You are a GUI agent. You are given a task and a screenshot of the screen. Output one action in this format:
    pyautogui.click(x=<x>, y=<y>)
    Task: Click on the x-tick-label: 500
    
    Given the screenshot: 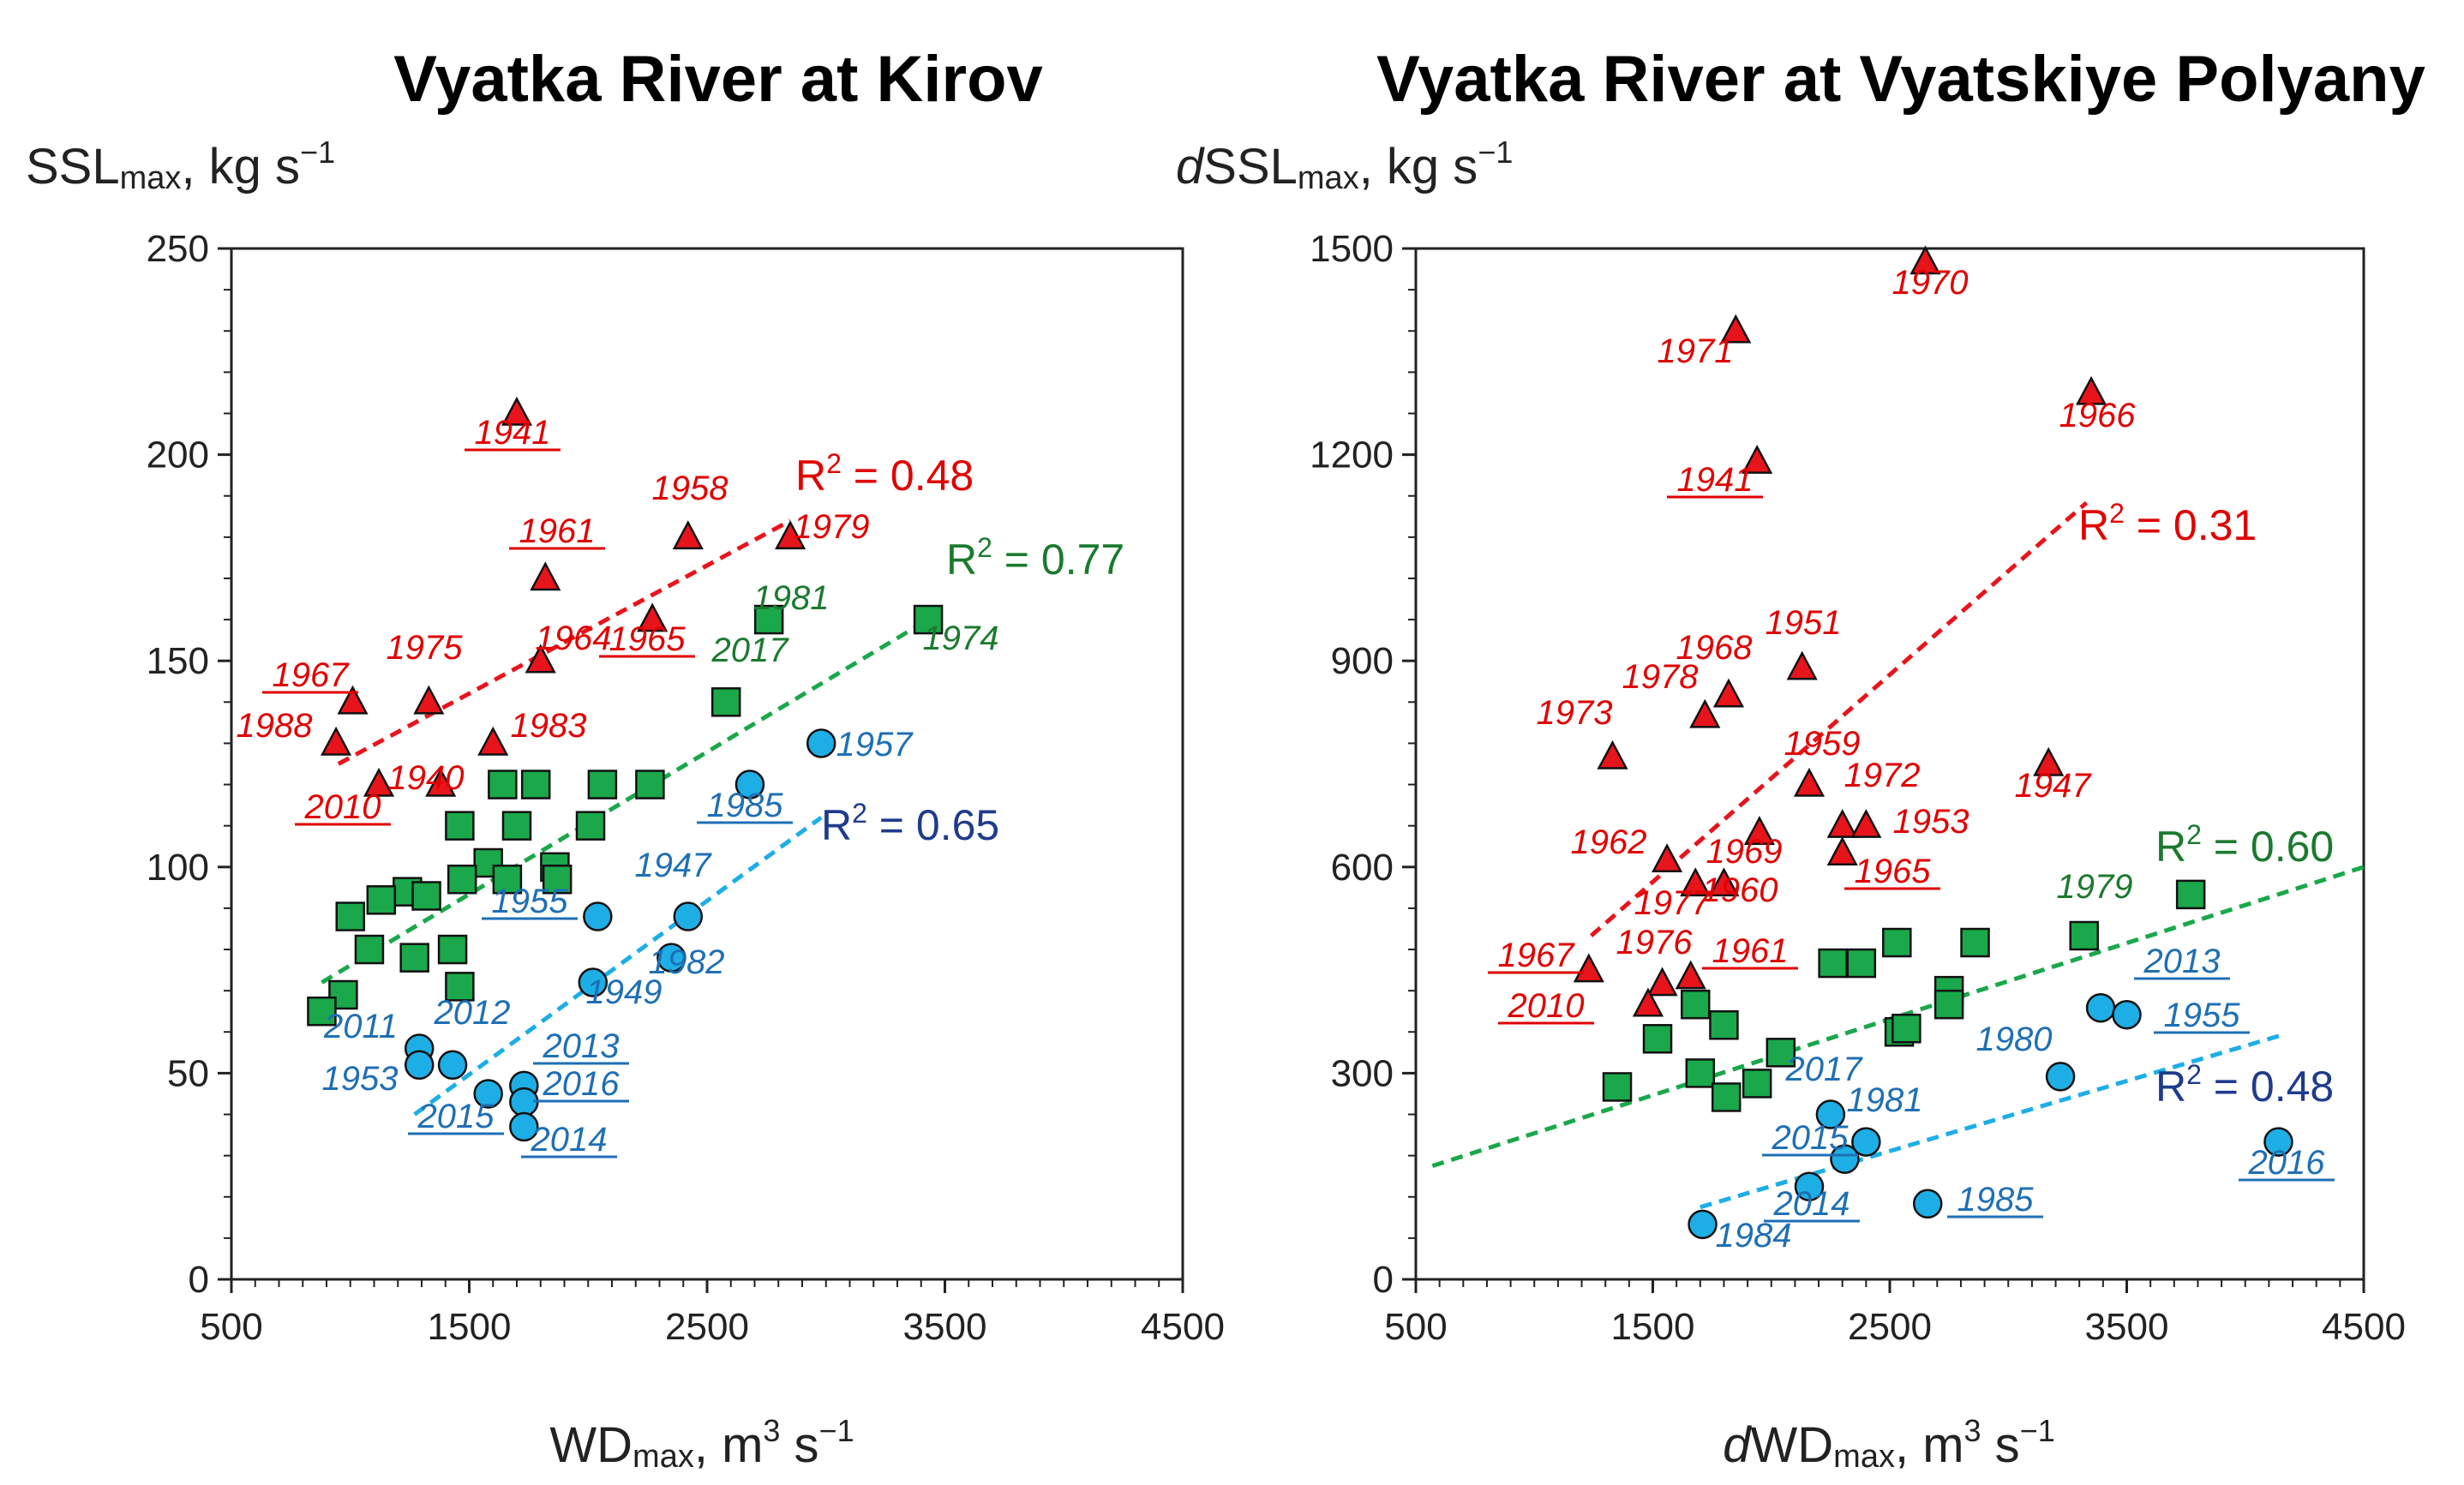 What is the action you would take?
    pyautogui.click(x=231, y=1327)
    